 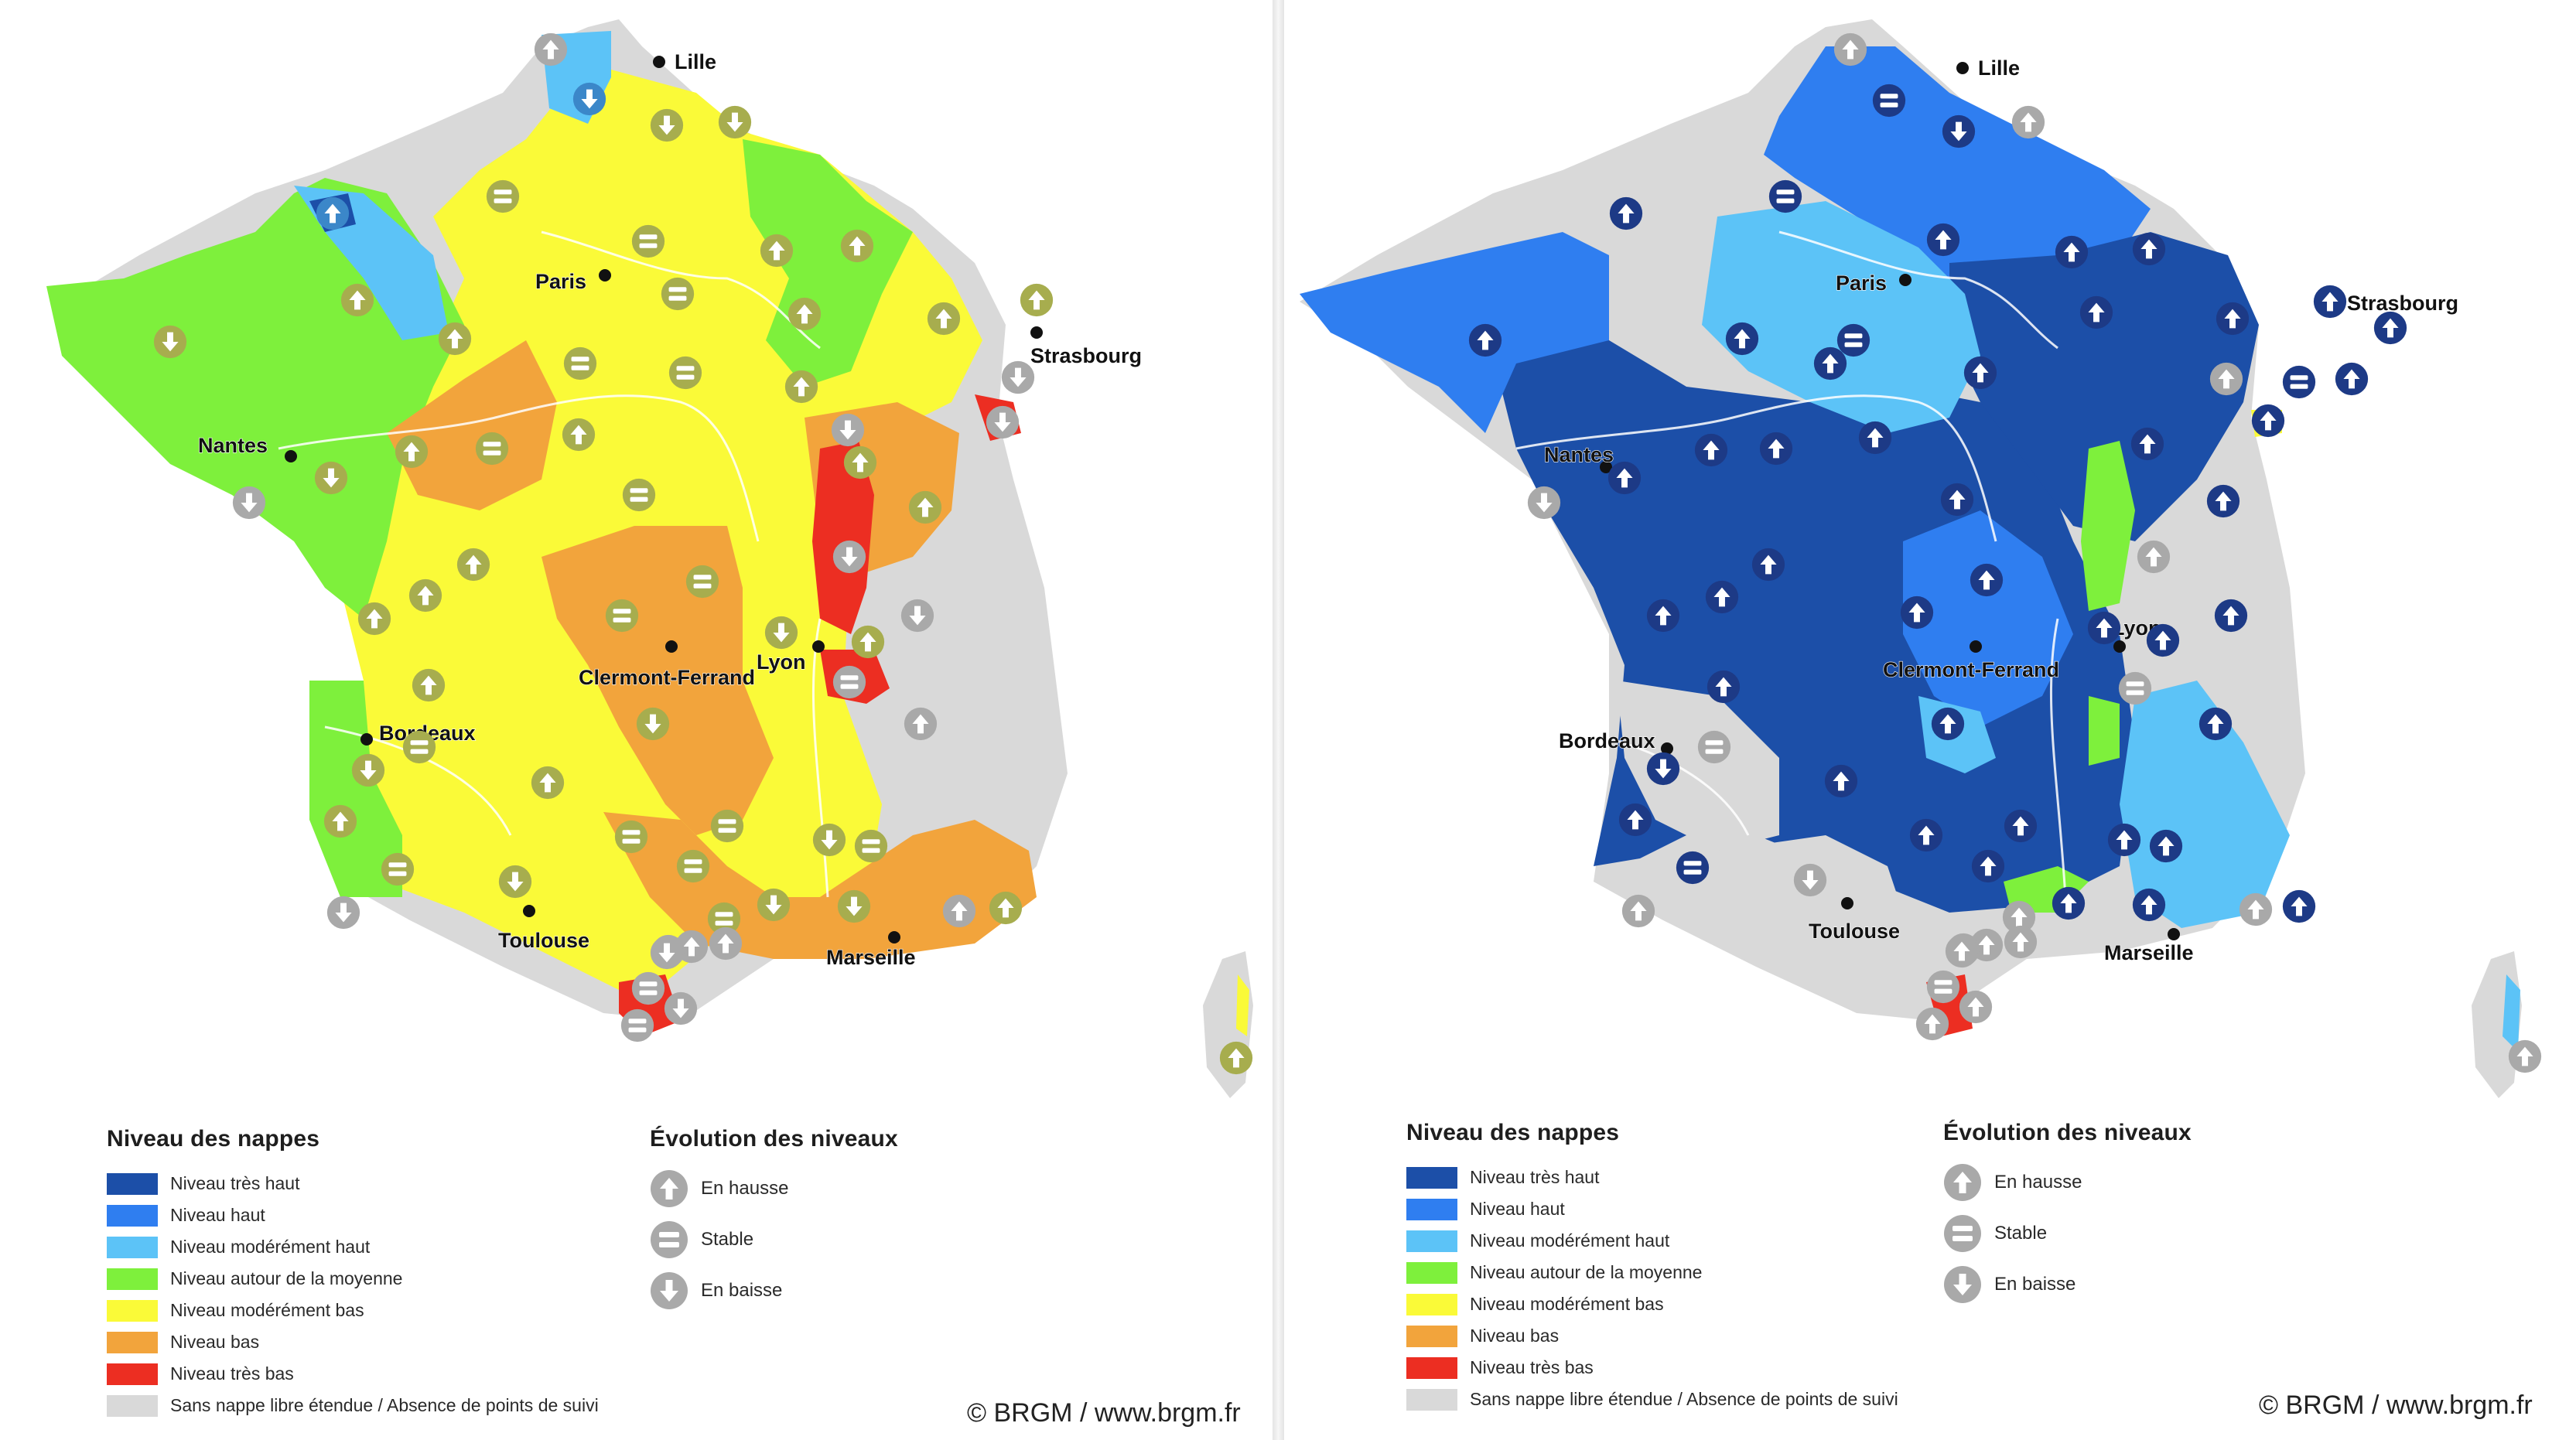 I want to click on panel-divider, so click(x=1278, y=720).